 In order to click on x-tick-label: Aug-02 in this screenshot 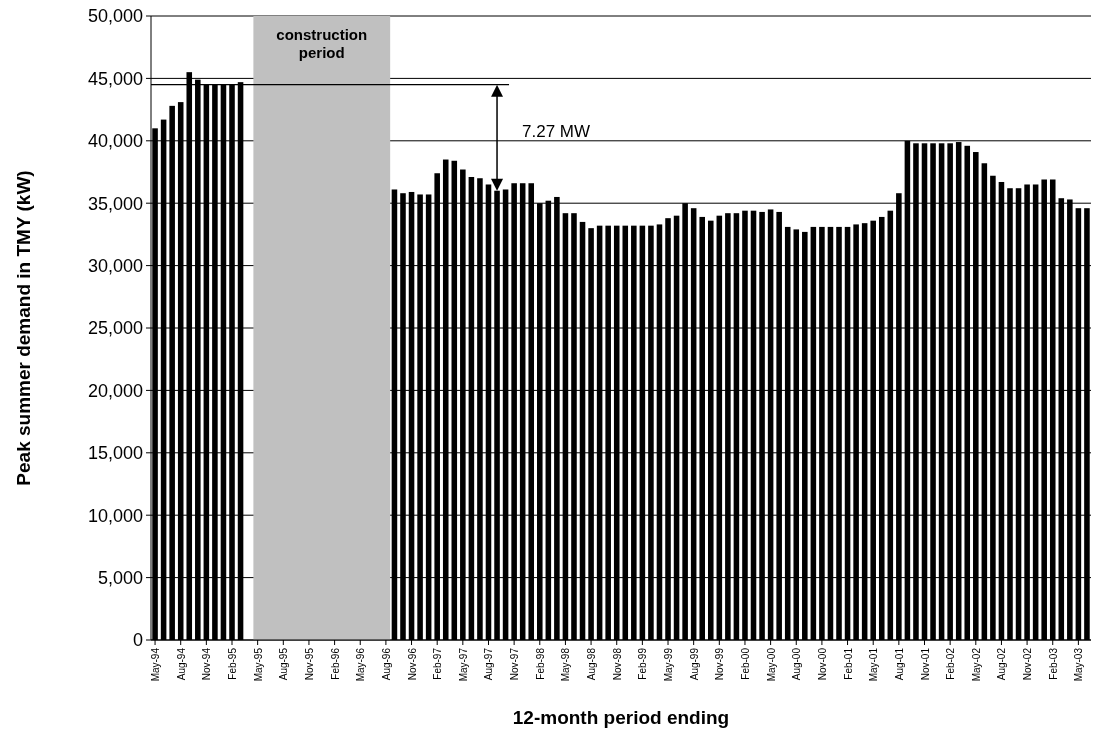, I will do `click(1002, 664)`.